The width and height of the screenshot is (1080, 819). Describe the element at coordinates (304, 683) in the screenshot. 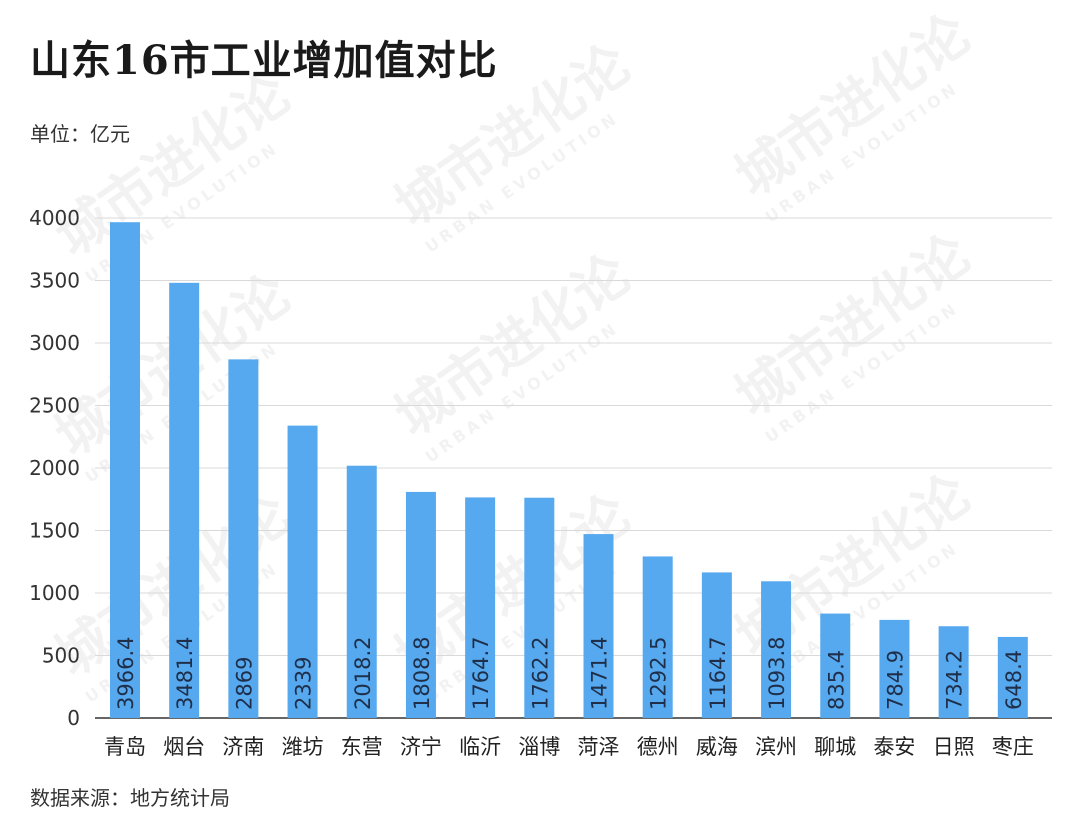

I see `data-label: 2339` at that location.